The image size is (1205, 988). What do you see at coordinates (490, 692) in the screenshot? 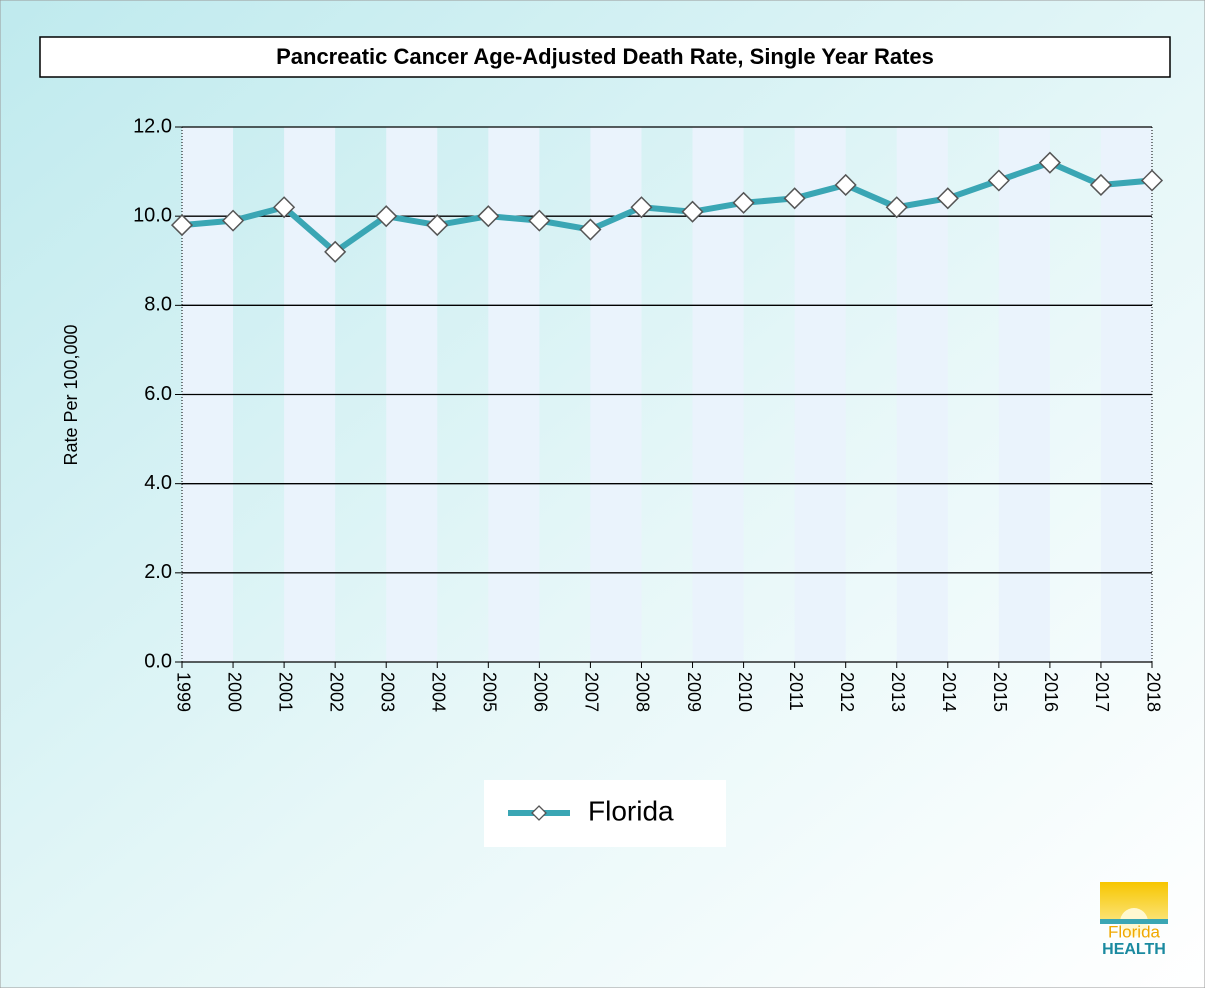
I see `x-tick-label: 2005` at bounding box center [490, 692].